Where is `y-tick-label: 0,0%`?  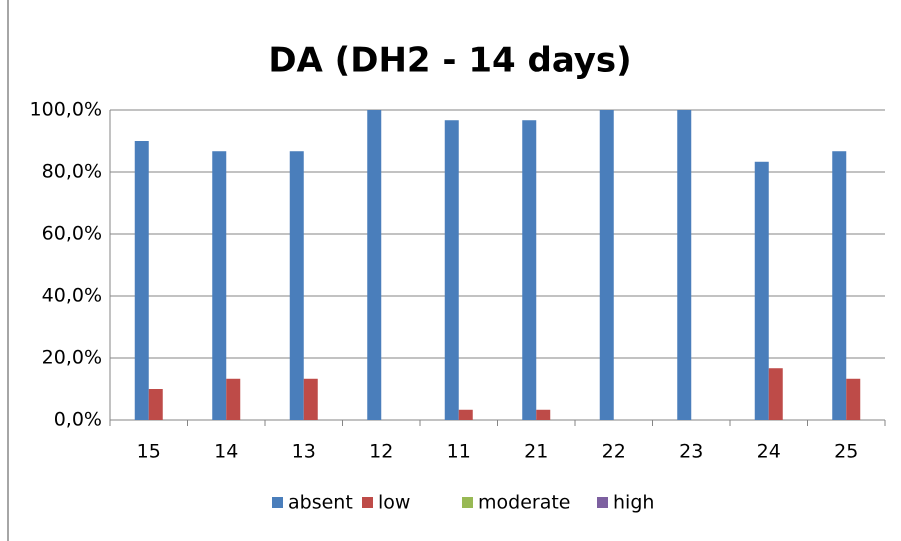 y-tick-label: 0,0% is located at coordinates (78, 420).